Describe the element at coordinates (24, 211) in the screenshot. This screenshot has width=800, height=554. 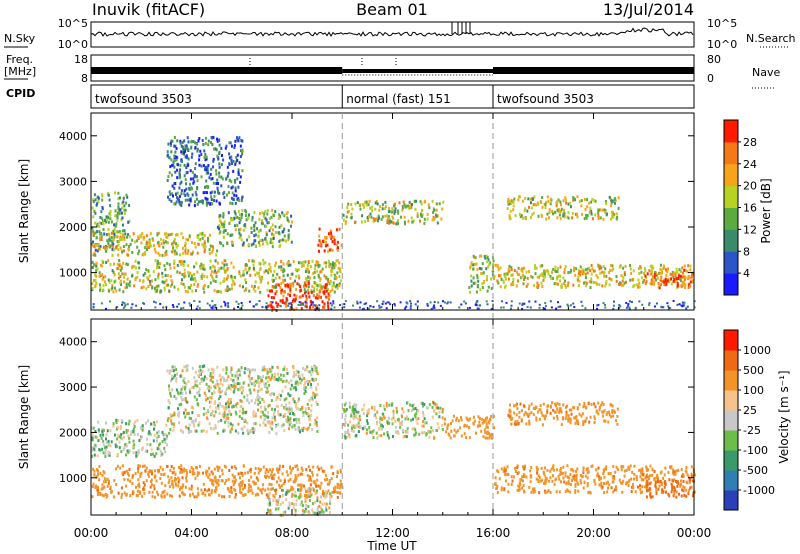
I see `power-ylabel: Slant Range [km]` at that location.